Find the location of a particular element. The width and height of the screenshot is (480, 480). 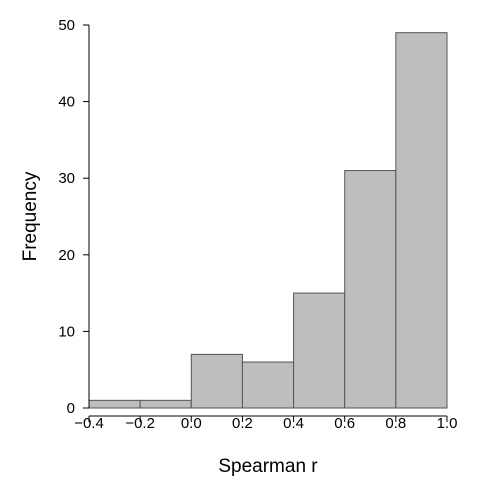

y-tick-label: 30 is located at coordinates (66, 178).